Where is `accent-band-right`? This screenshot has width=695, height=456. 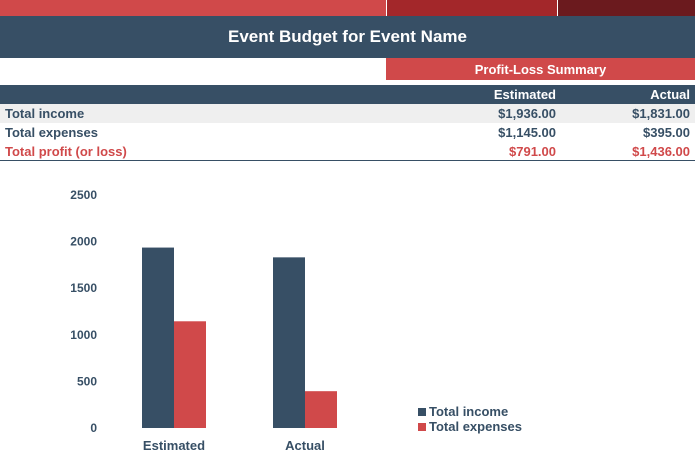
accent-band-right is located at coordinates (626, 8).